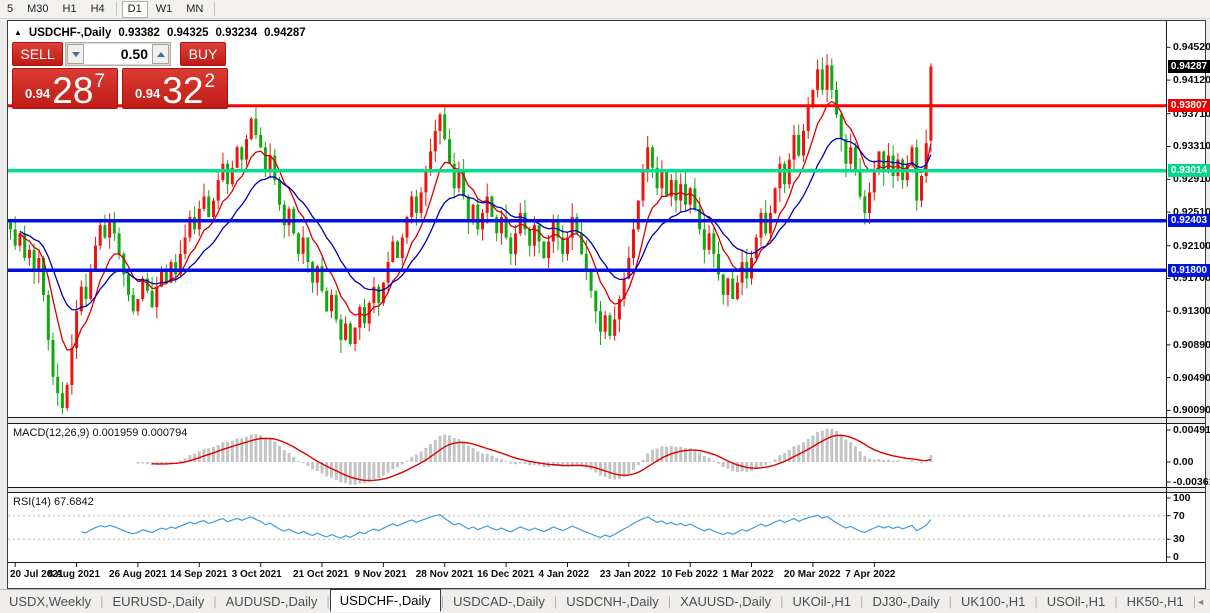  I want to click on chart-tab-usdx-weekly: USDX,Weekly, so click(50, 601).